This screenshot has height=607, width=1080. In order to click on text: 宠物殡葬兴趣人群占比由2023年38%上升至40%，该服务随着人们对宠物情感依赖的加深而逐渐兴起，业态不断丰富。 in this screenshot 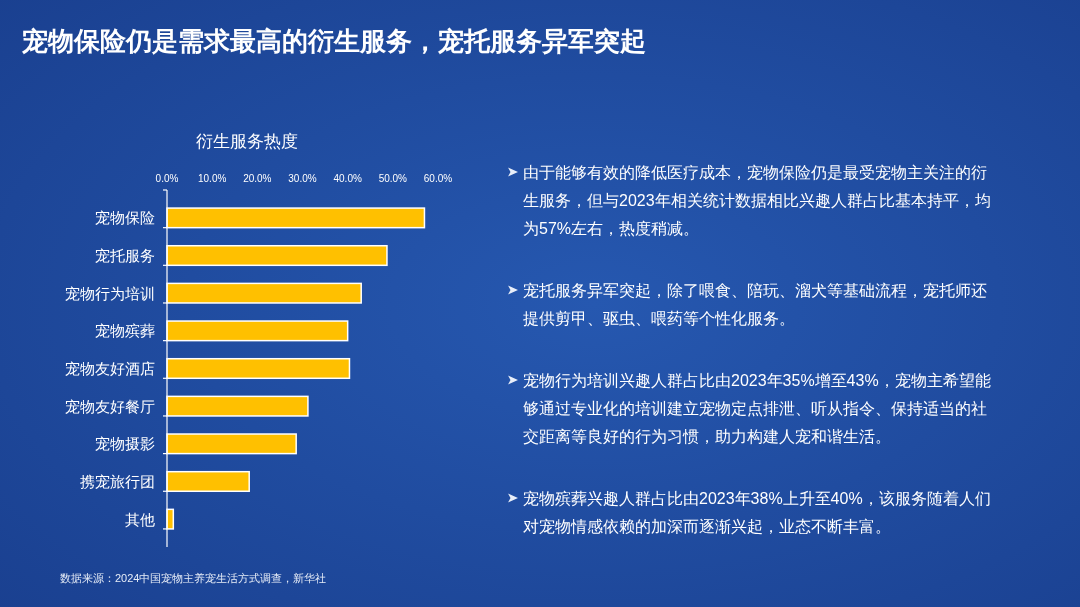, I will do `click(757, 512)`.